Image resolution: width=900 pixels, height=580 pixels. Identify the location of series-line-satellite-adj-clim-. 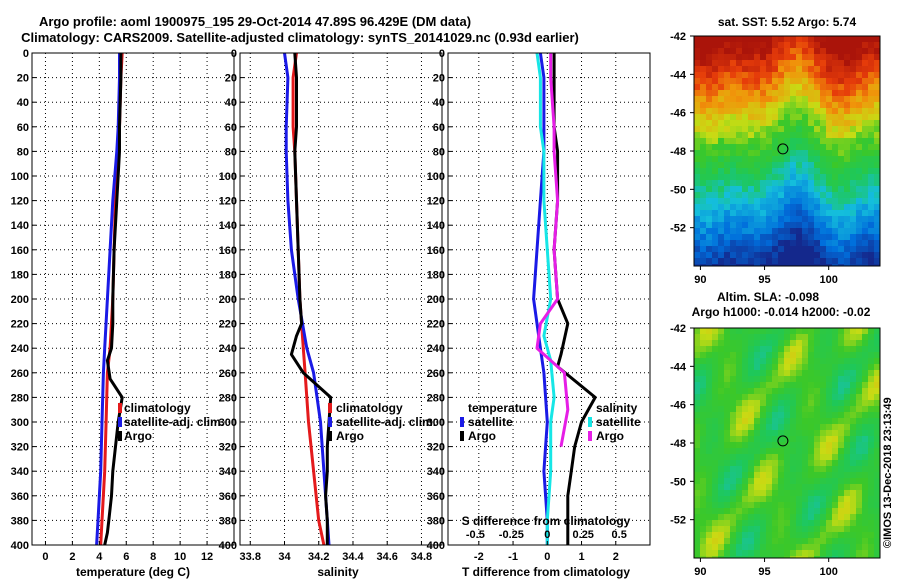
(307, 299).